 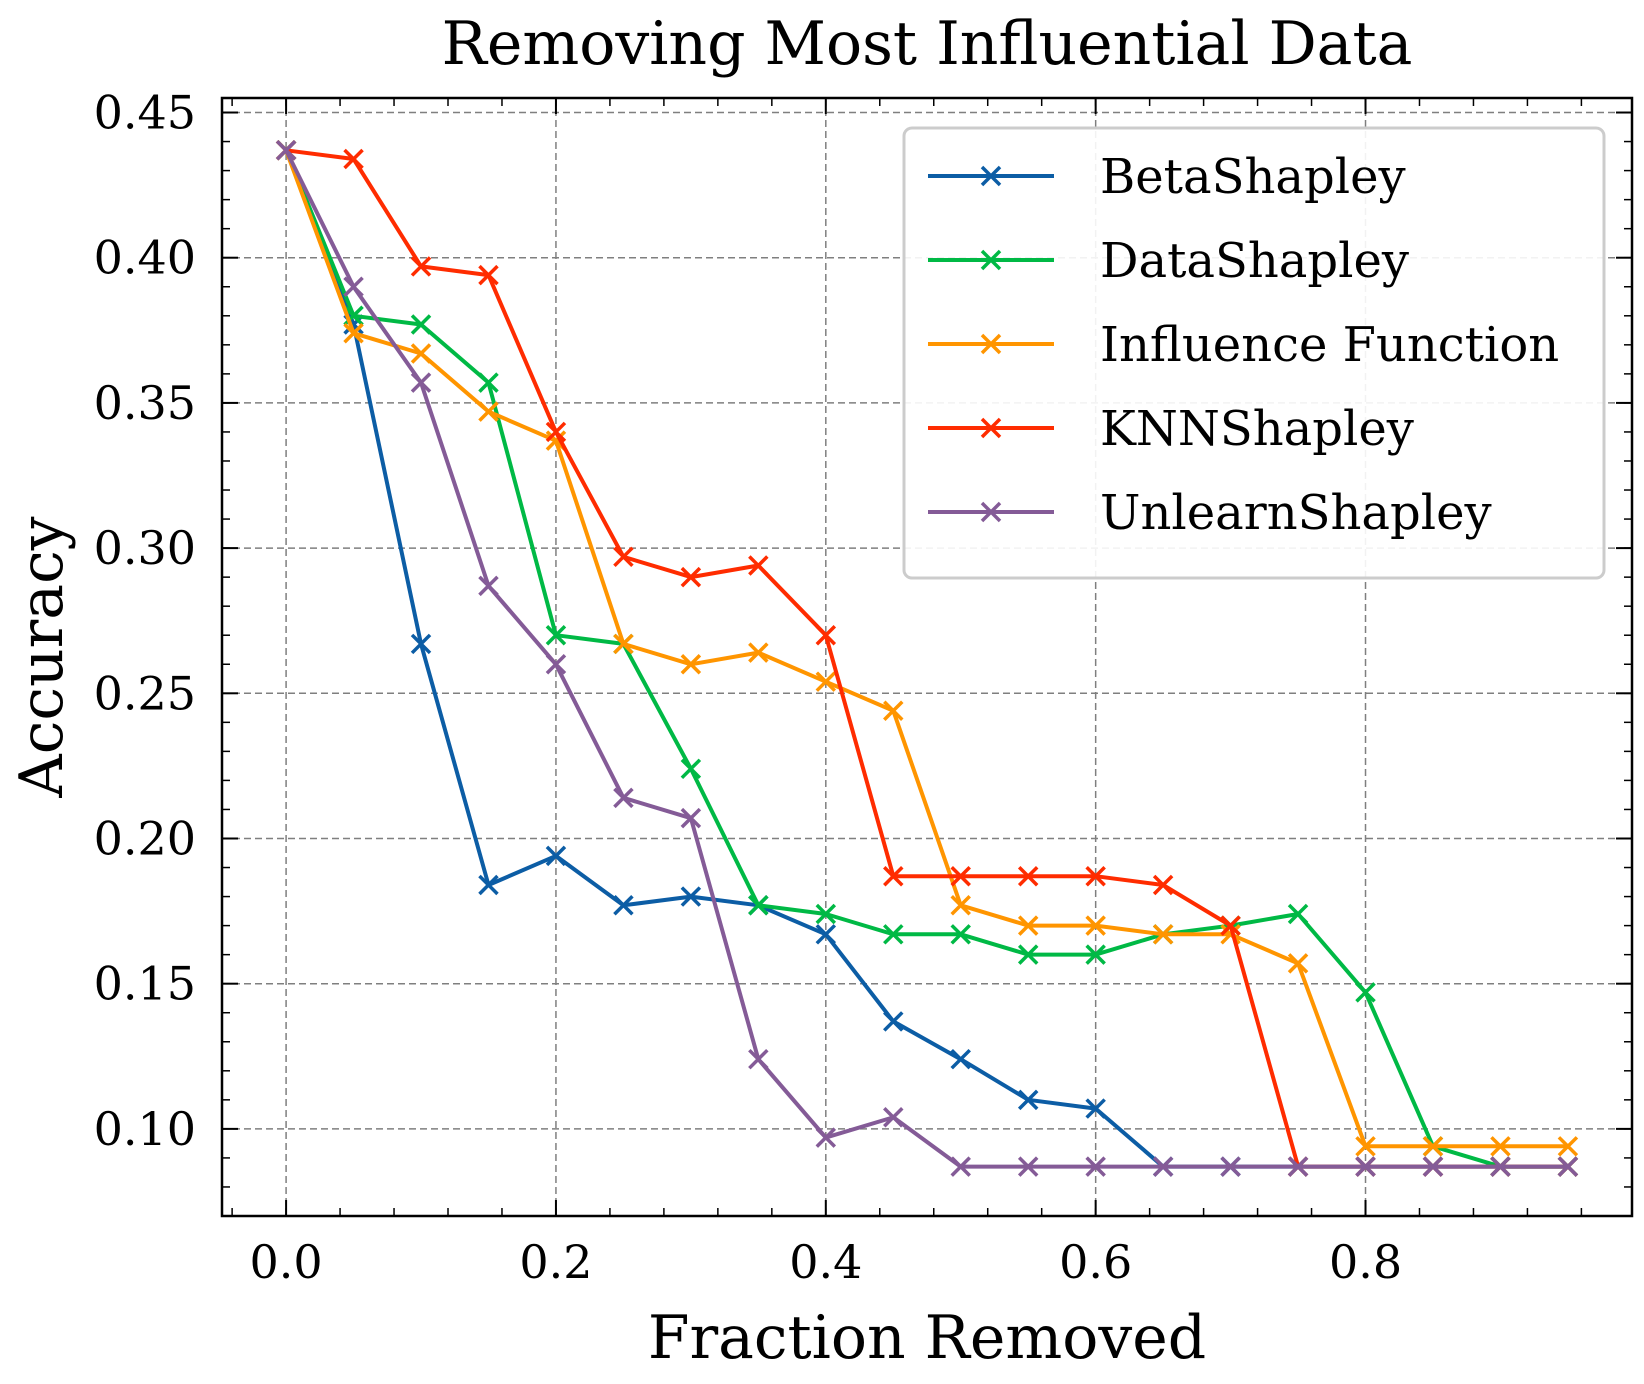 What do you see at coordinates (145, 693) in the screenshot?
I see `y-tick-label: 0.25` at bounding box center [145, 693].